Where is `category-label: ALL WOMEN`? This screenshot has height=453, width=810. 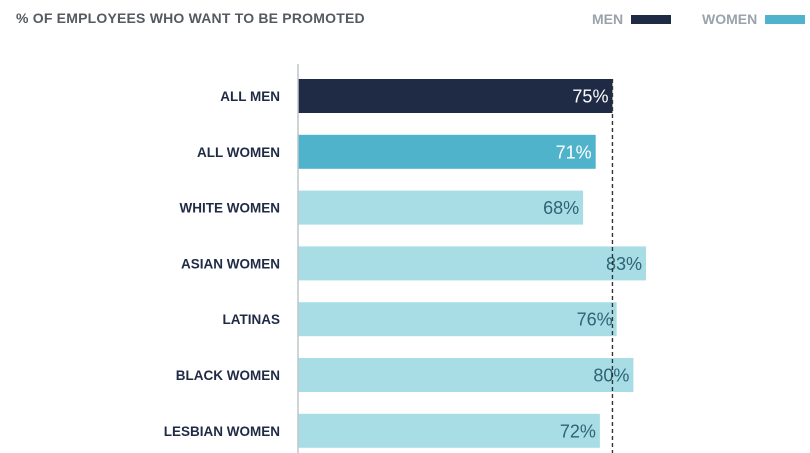 category-label: ALL WOMEN is located at coordinates (238, 152).